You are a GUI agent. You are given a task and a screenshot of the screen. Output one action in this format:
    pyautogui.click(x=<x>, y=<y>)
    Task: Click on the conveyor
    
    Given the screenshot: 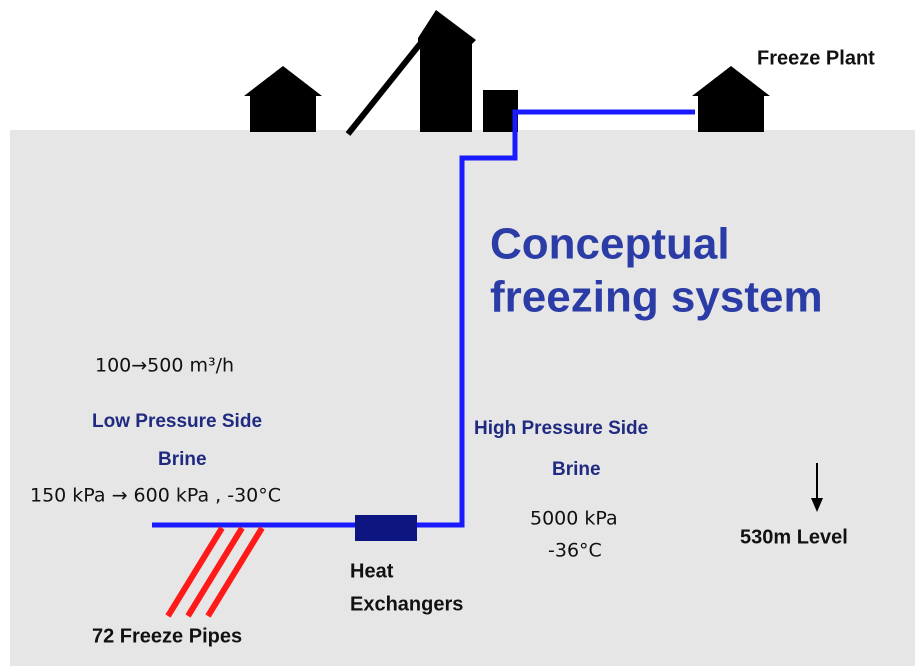 What is the action you would take?
    pyautogui.click(x=384, y=89)
    